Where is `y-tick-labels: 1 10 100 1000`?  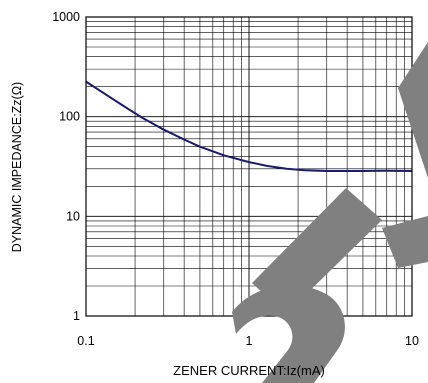
y-tick-labels: 1 10 100 1000 is located at coordinates (66, 166).